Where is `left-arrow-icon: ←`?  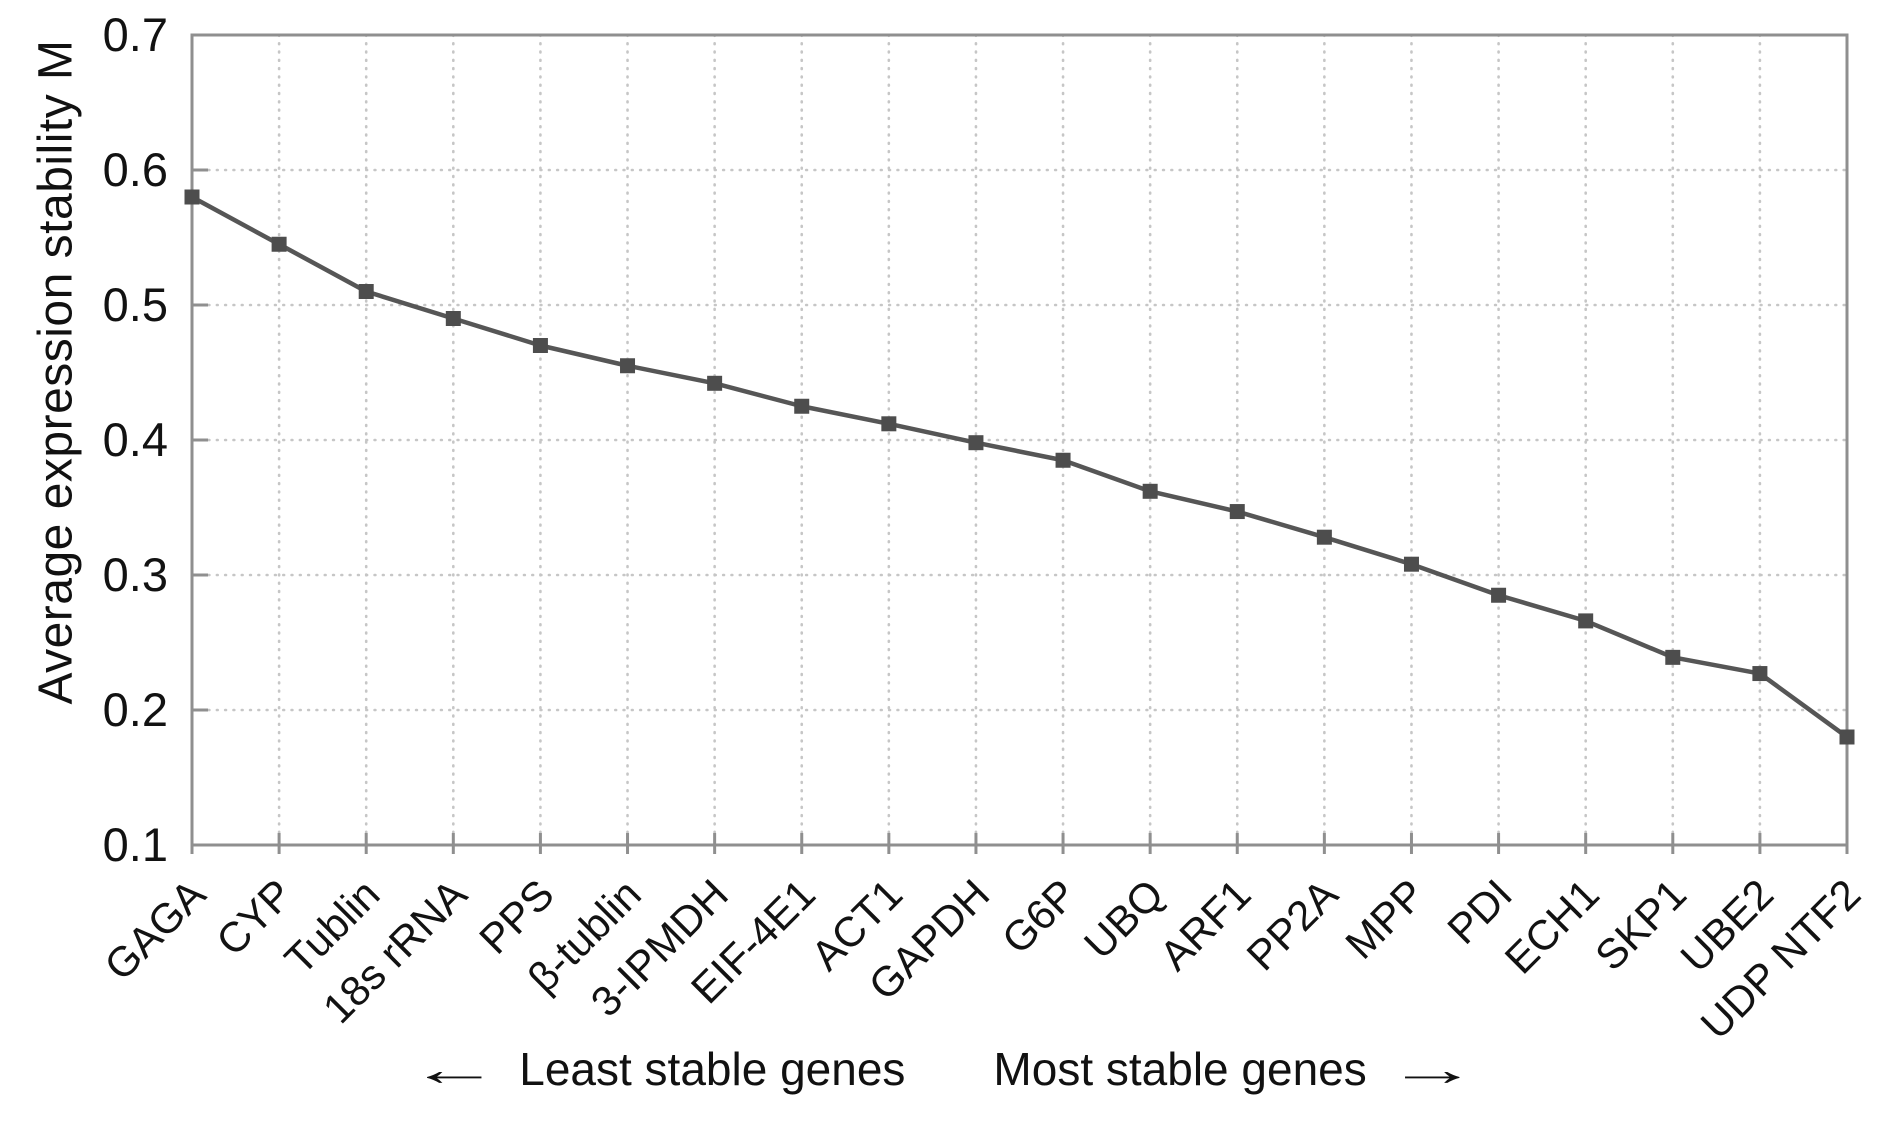 left-arrow-icon: ← is located at coordinates (454, 1069).